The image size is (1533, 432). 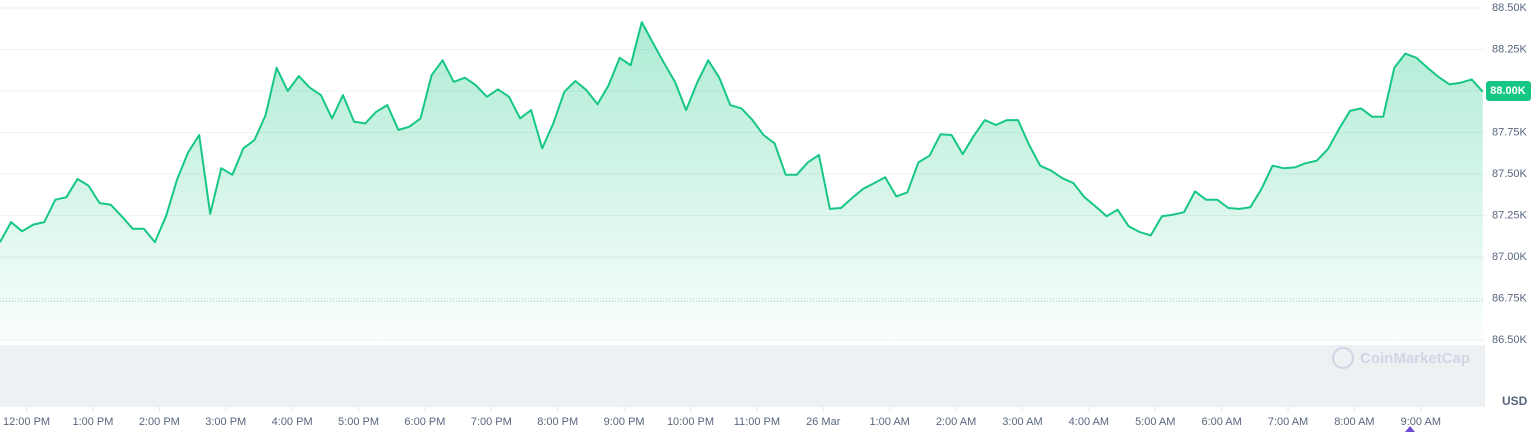 What do you see at coordinates (557, 422) in the screenshot?
I see `x-tick-label: 8:00 PM` at bounding box center [557, 422].